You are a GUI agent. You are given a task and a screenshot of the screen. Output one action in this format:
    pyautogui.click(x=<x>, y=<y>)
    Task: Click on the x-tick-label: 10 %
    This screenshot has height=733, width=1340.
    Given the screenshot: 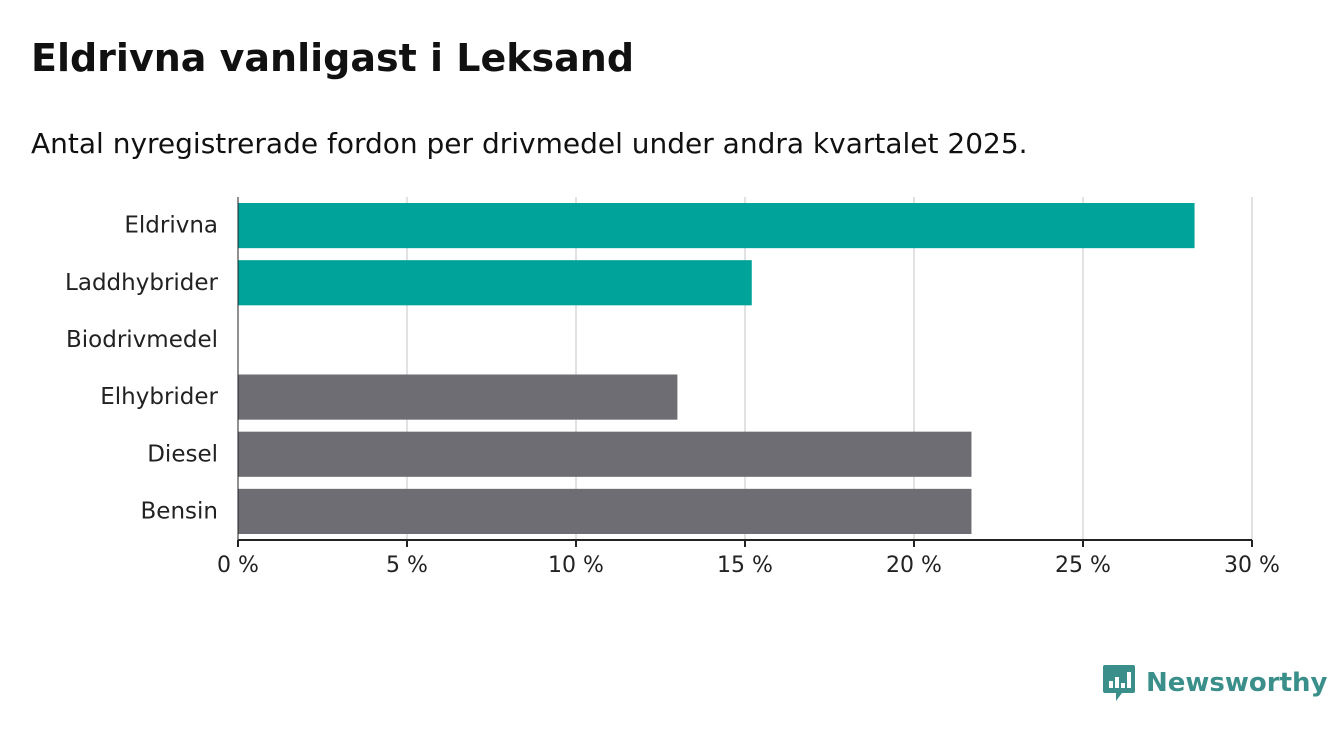 What is the action you would take?
    pyautogui.click(x=576, y=565)
    